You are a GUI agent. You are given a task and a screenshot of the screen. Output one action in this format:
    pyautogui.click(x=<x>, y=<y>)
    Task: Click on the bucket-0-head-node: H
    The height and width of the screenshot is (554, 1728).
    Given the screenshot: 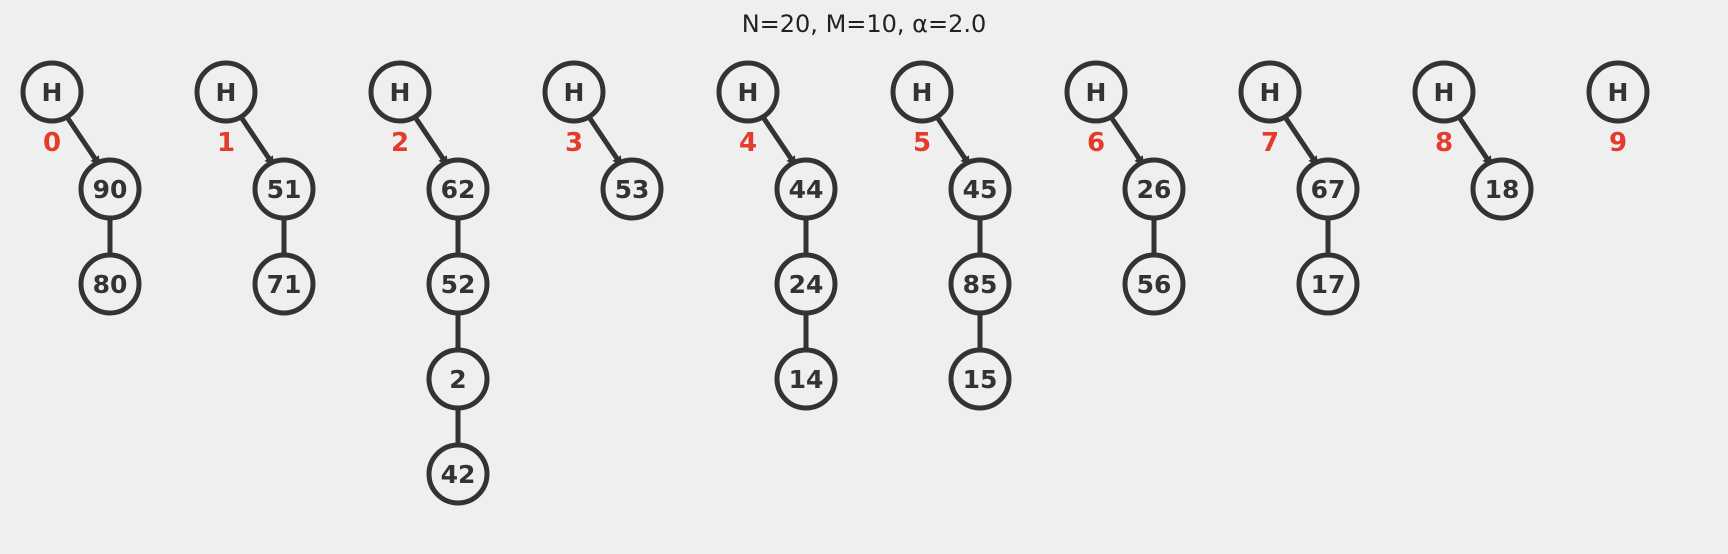 What is the action you would take?
    pyautogui.click(x=52, y=92)
    